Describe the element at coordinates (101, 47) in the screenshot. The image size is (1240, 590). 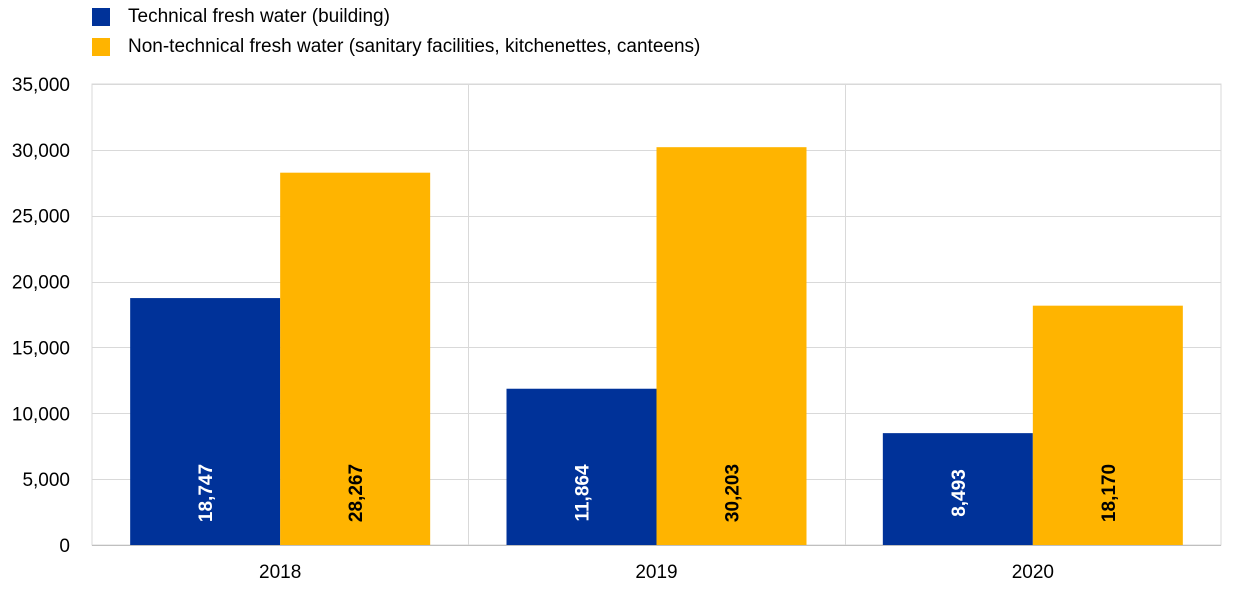
I see `legend-swatch-non-technical` at that location.